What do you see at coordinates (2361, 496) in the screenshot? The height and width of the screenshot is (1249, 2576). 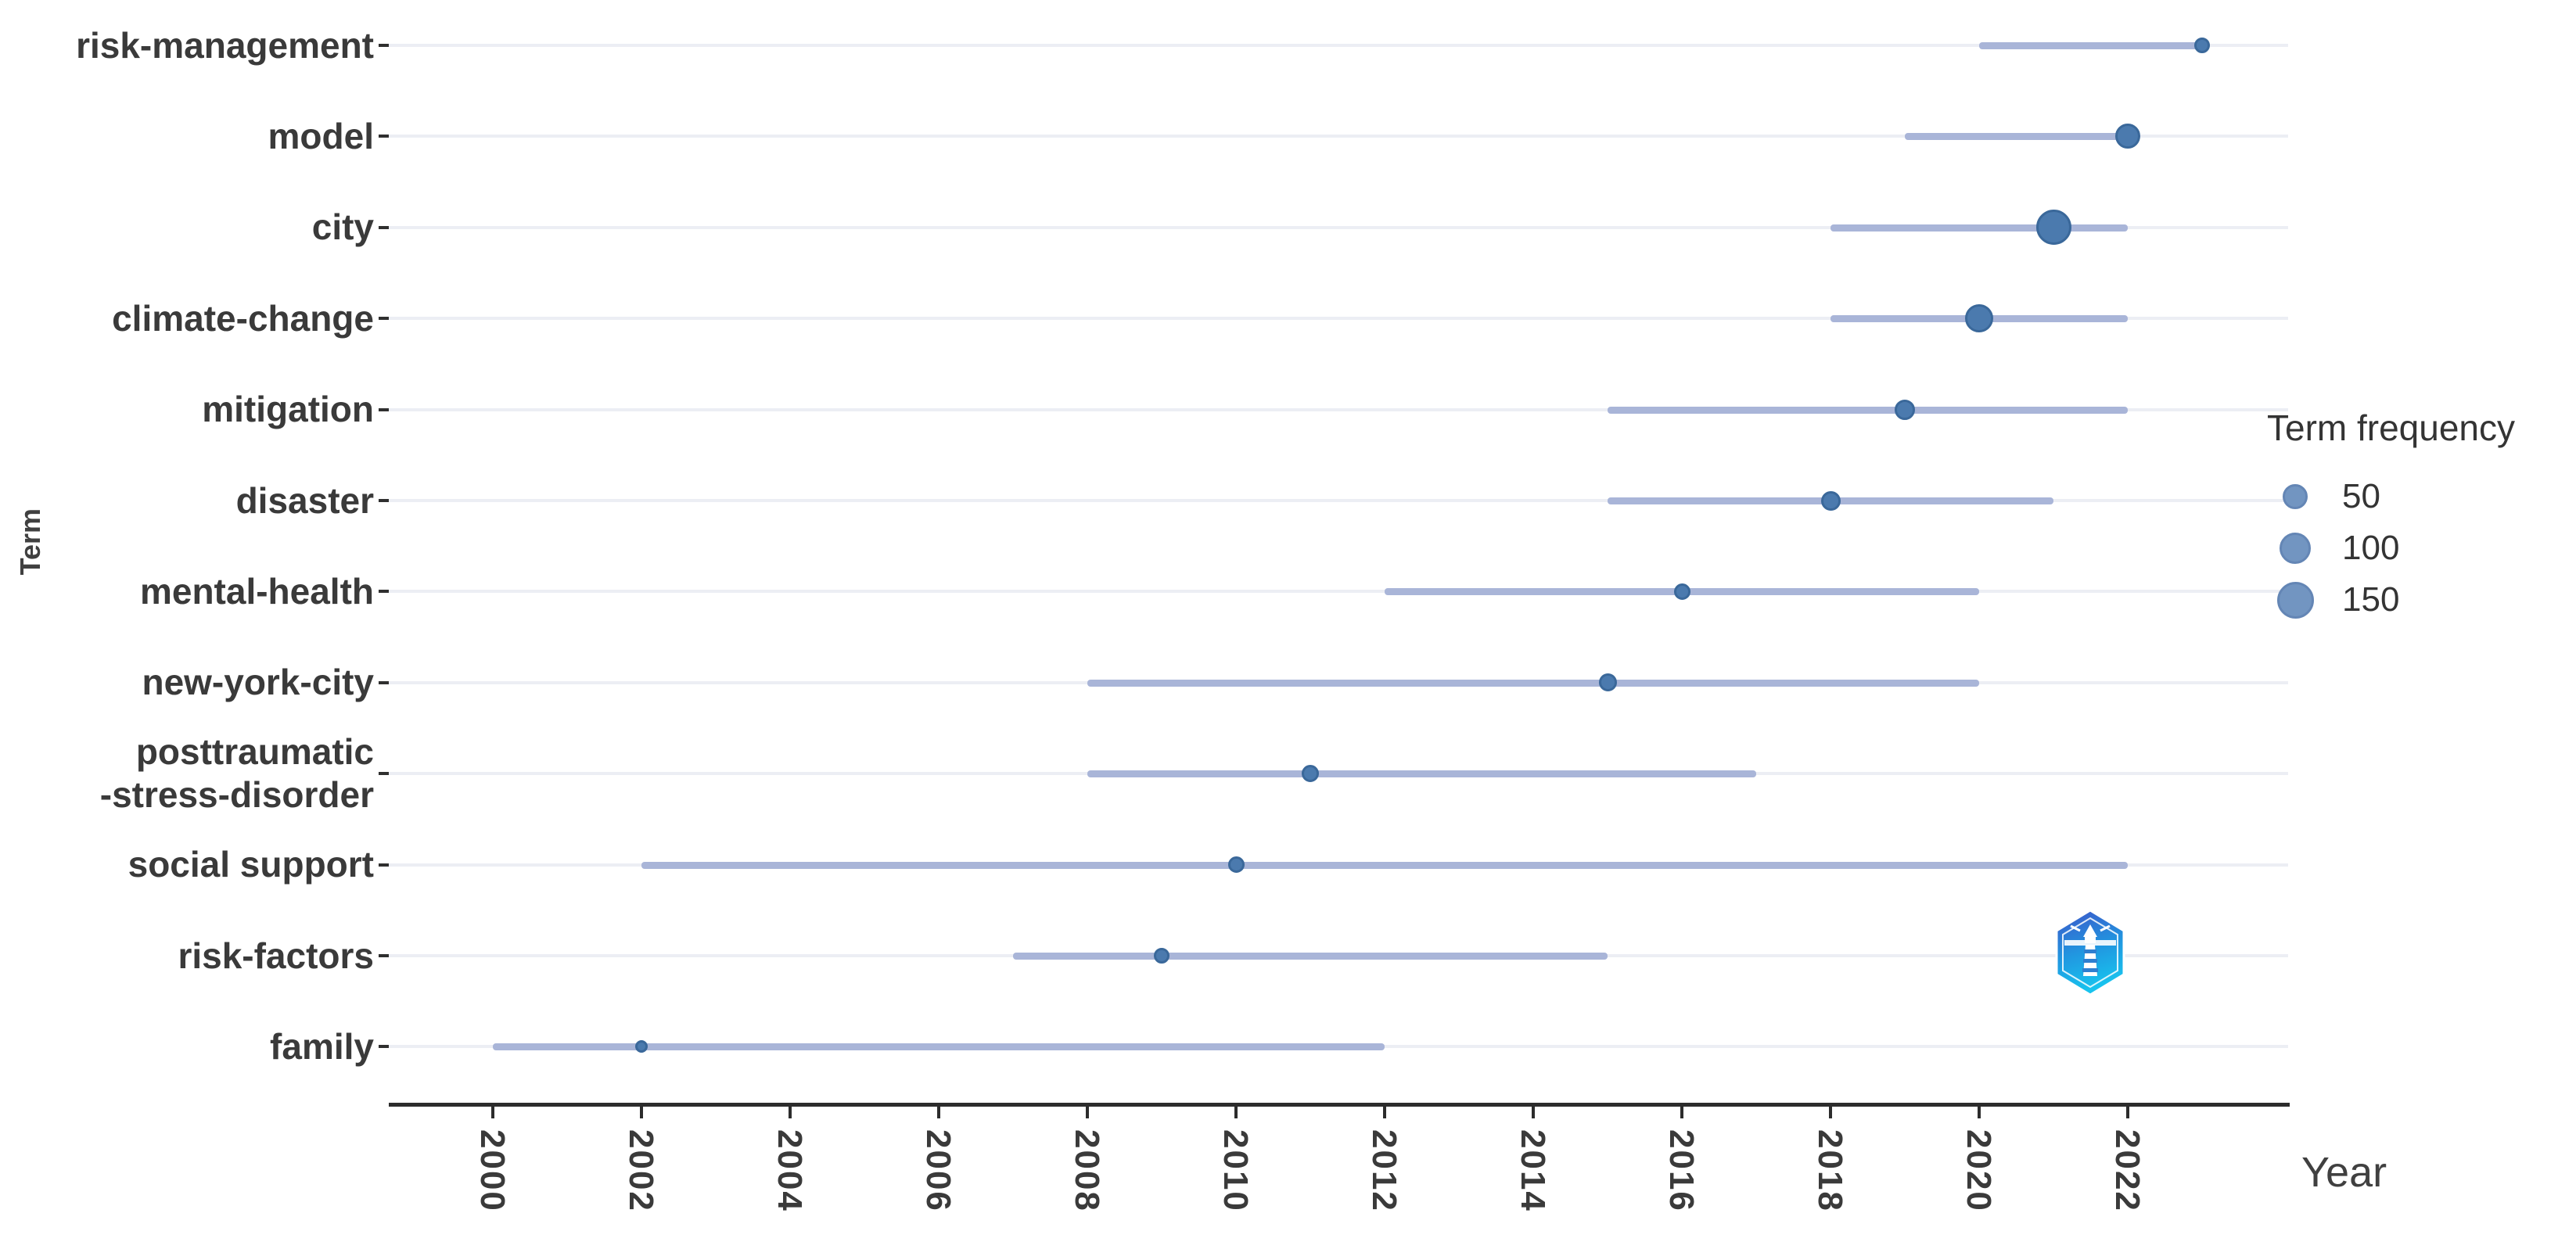 I see `legend-size-label: 50` at bounding box center [2361, 496].